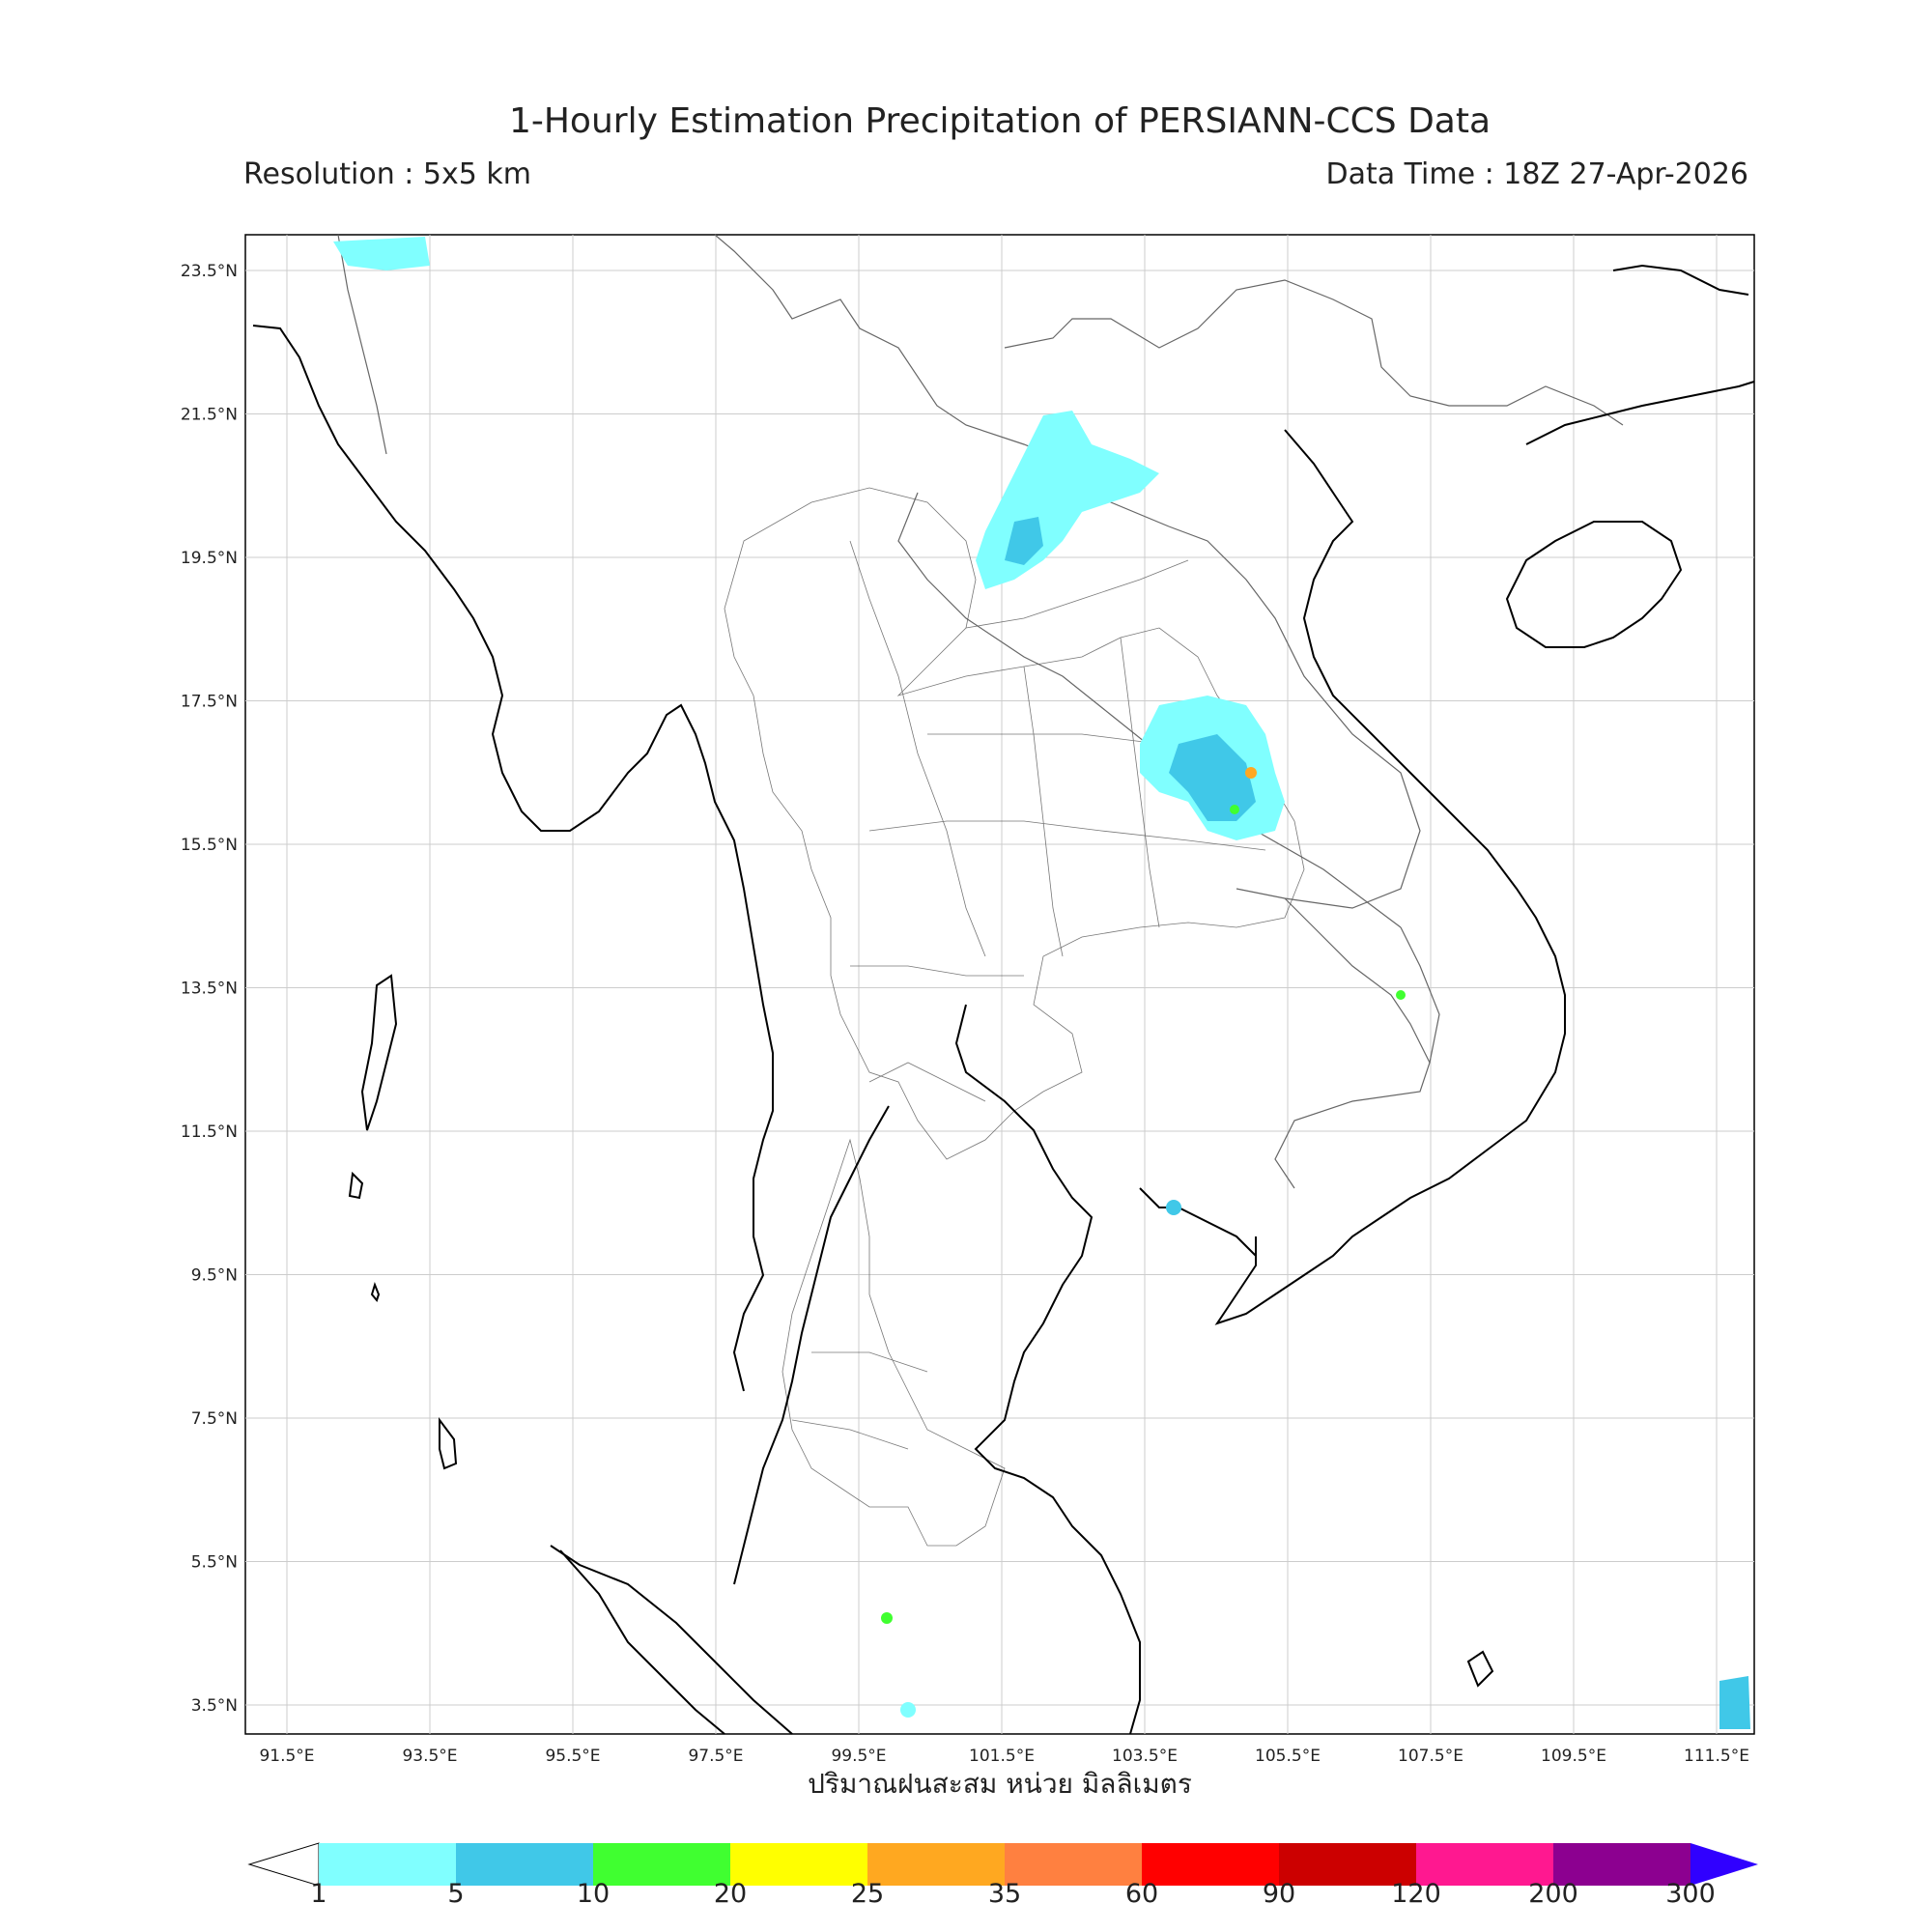  Describe the element at coordinates (1251, 773) in the screenshot. I see `rain-orange-dot` at that location.